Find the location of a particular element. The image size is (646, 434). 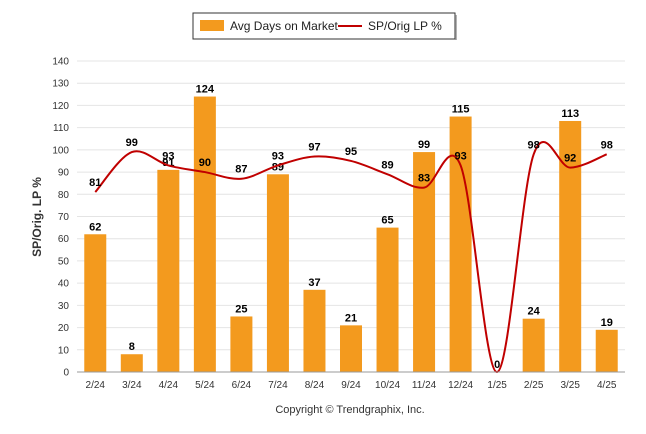

legend: Avg Days on Market SP/Orig LP % is located at coordinates (324, 26).